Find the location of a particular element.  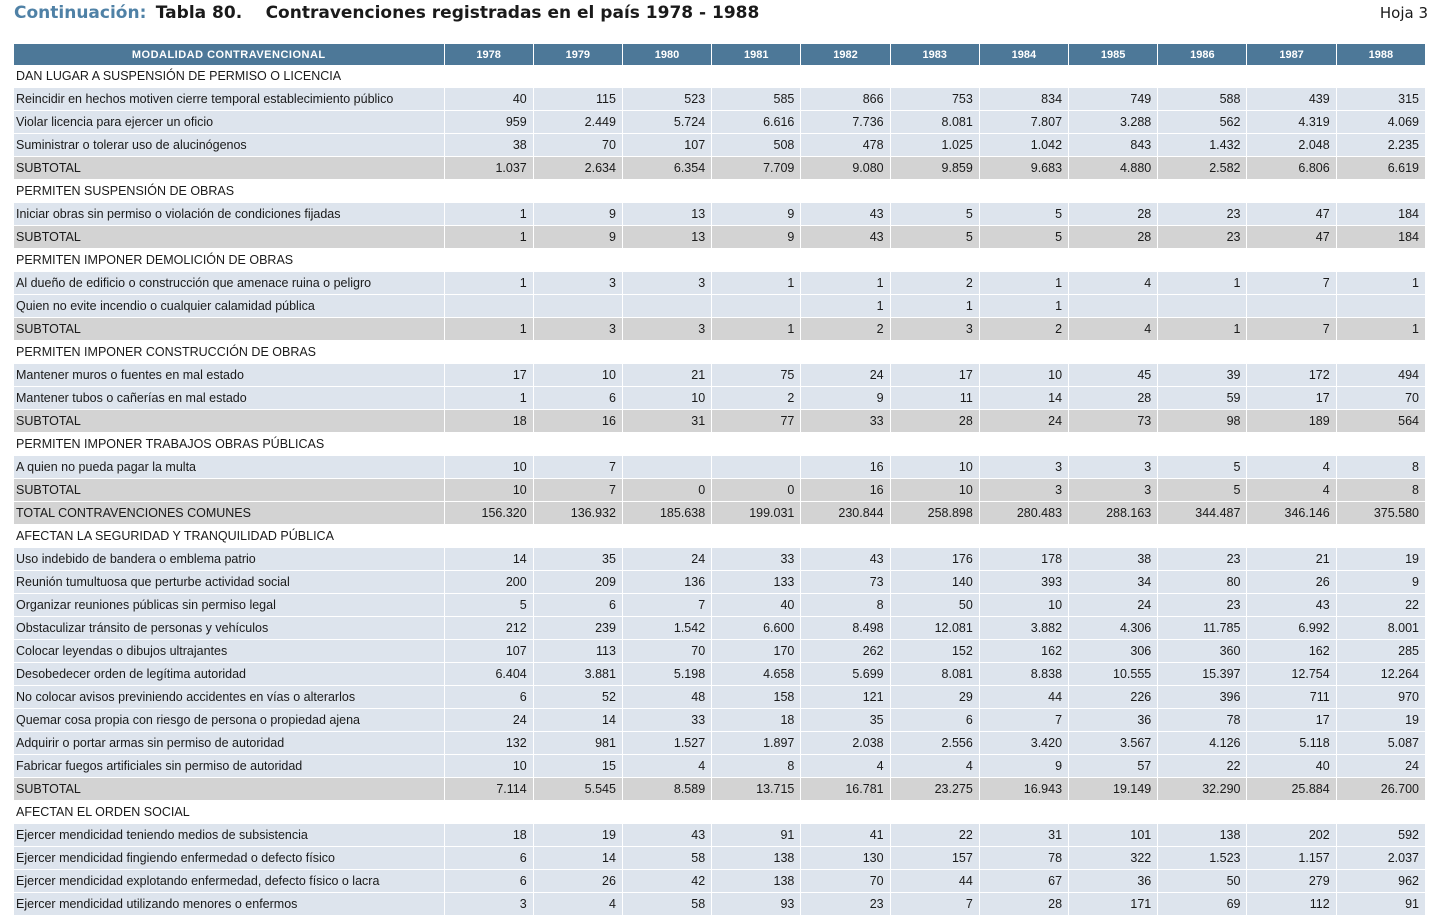

row-label: Mantener muros o fuentes en mal estado is located at coordinates (229, 375).